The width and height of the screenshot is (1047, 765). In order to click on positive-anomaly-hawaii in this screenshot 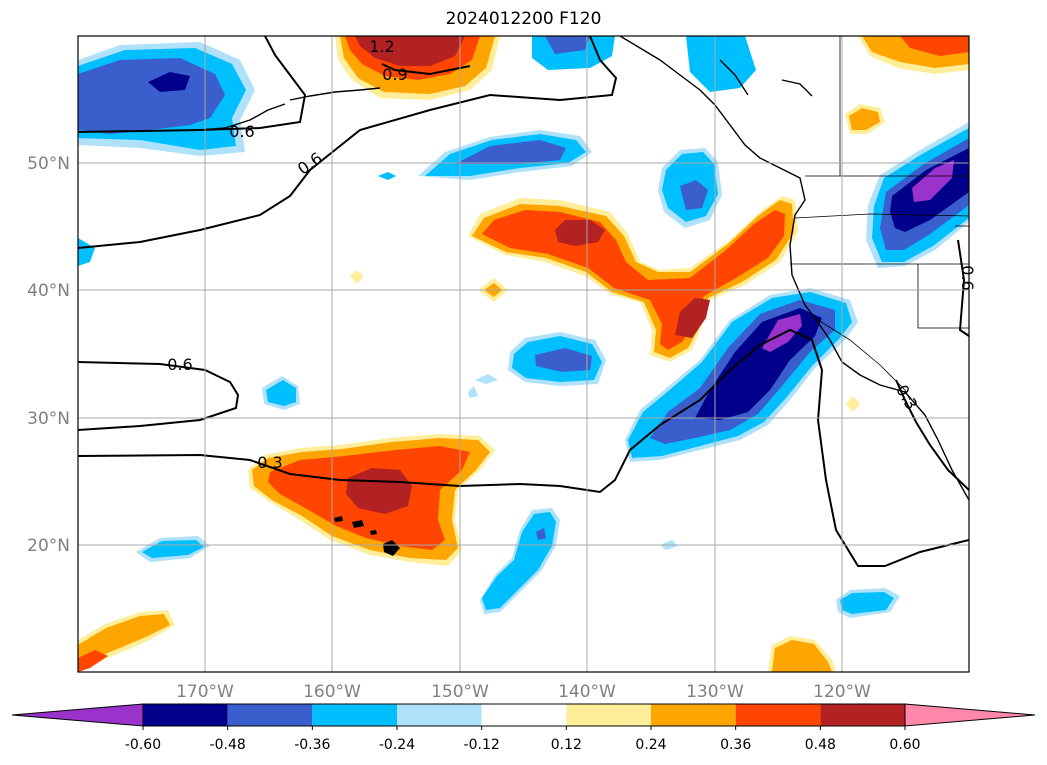, I will do `click(371, 500)`.